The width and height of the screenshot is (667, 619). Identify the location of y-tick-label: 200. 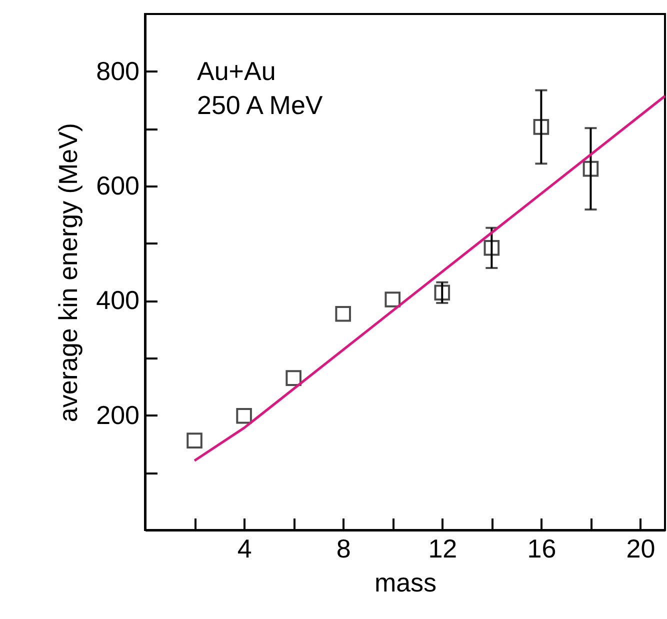
(118, 415).